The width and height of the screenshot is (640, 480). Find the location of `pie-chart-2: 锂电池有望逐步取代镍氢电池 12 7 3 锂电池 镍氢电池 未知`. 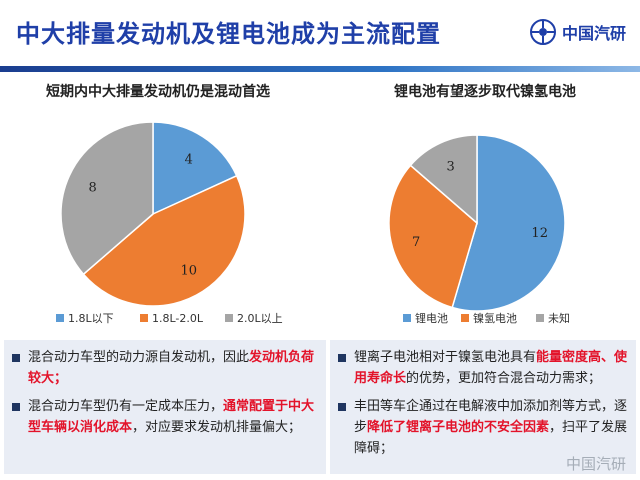

pie-chart-2: 锂电池有望逐步取代镍氢电池 12 7 3 锂电池 镍氢电池 未知 is located at coordinates (482, 204).